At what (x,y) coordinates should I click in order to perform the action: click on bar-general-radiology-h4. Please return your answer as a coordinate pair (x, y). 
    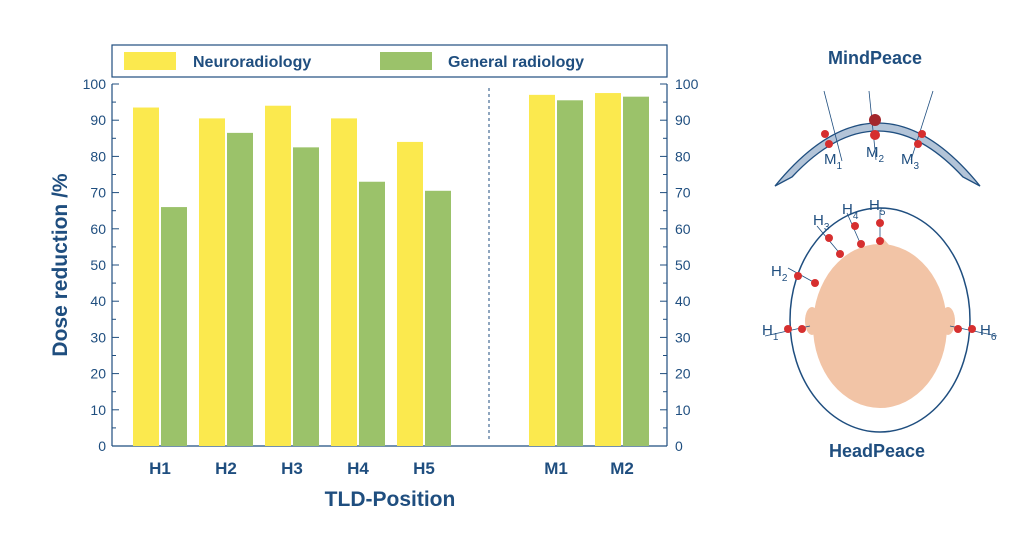
    Looking at the image, I should click on (372, 314).